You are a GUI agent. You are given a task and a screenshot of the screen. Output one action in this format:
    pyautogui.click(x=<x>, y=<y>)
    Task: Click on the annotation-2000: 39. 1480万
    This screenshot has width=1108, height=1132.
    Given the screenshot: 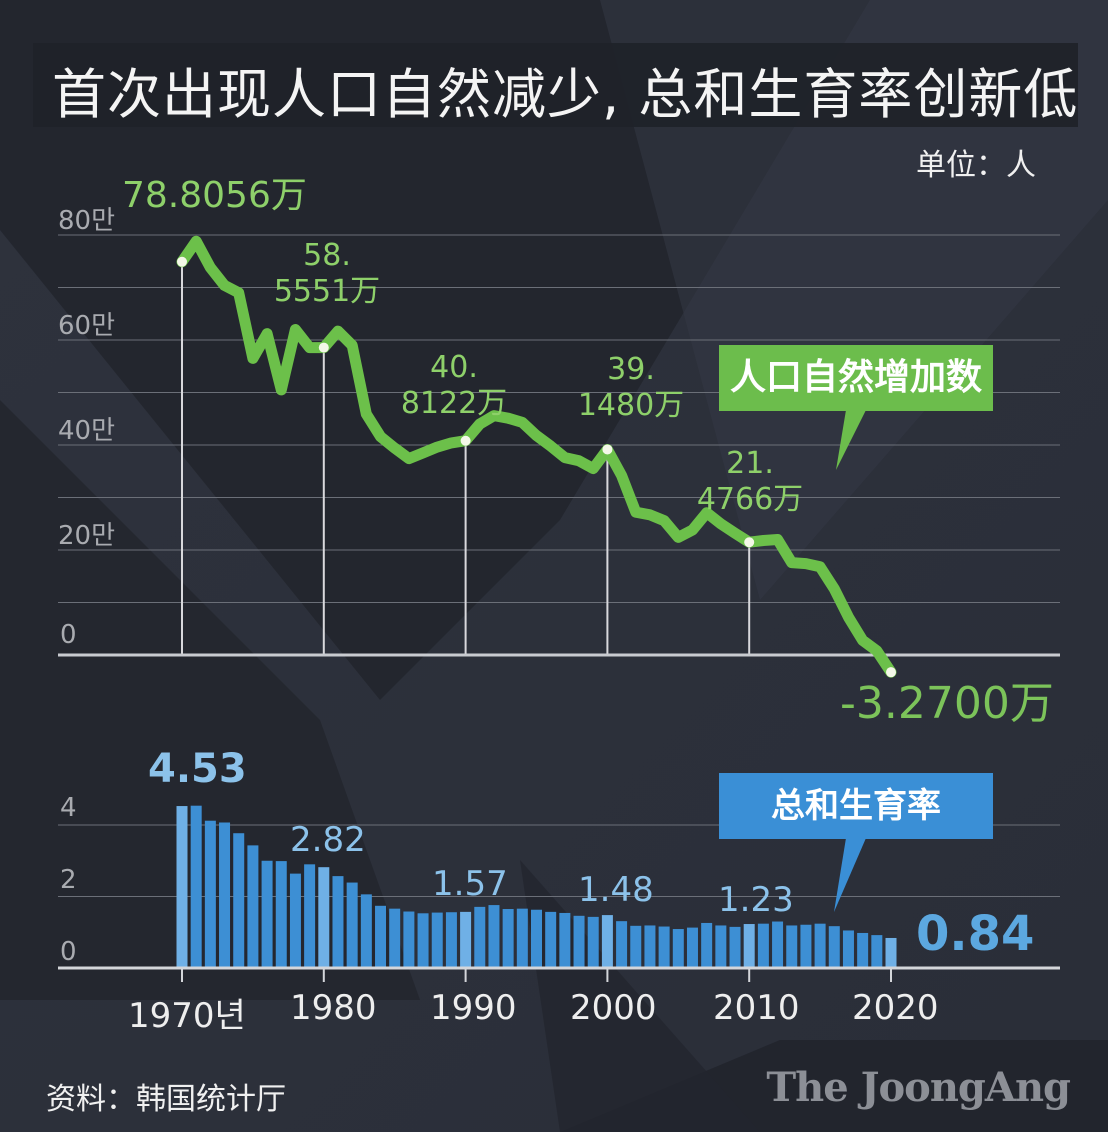 What is the action you would take?
    pyautogui.click(x=631, y=388)
    